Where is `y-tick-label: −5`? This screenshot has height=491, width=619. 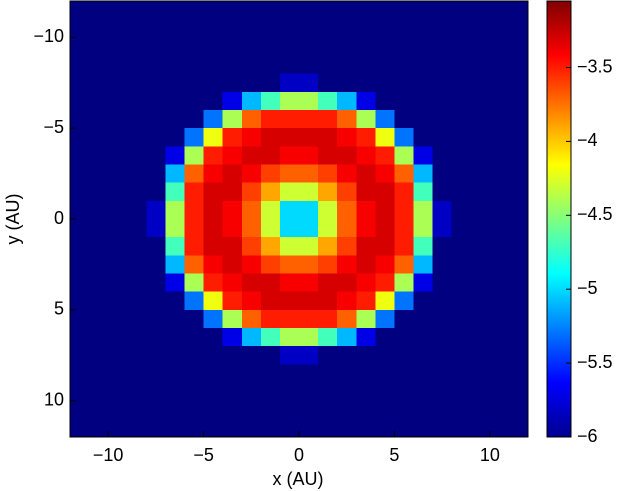
y-tick-label: −5 is located at coordinates (53, 127).